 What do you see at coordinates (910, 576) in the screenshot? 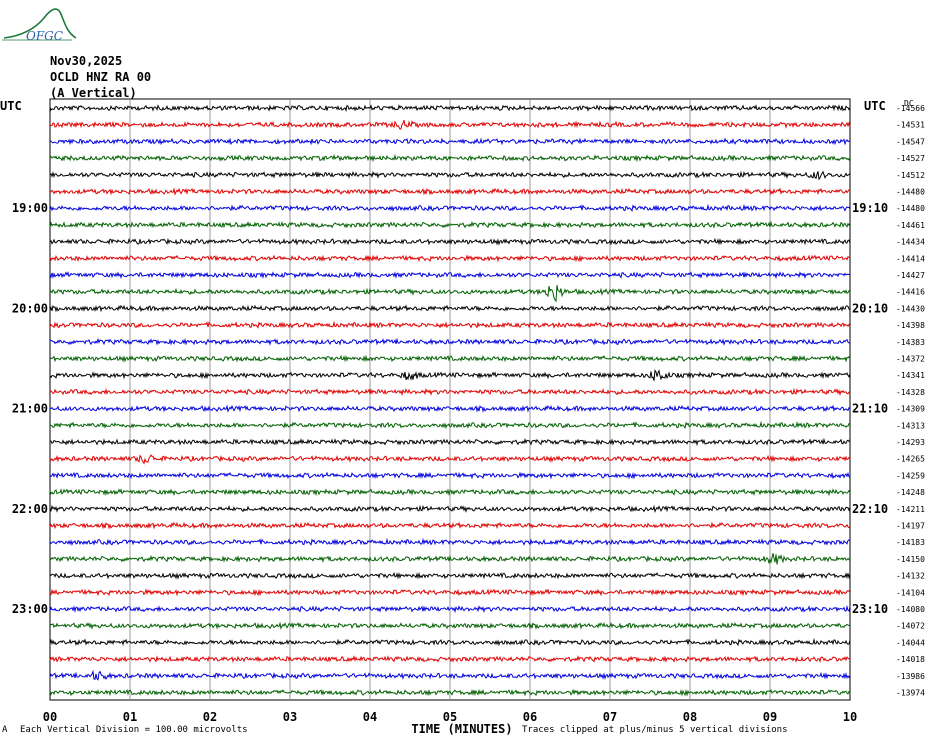
I see `dc-offset-label: -14132` at bounding box center [910, 576].